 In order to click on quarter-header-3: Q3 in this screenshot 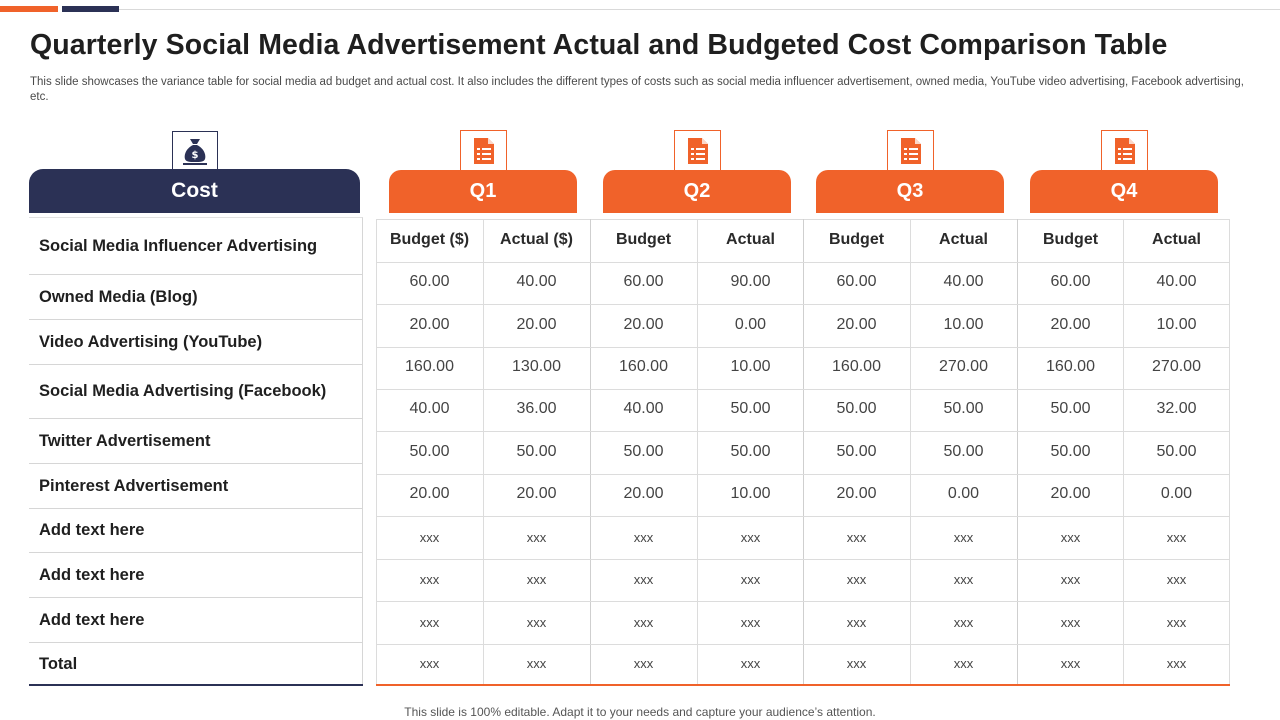, I will do `click(910, 191)`.